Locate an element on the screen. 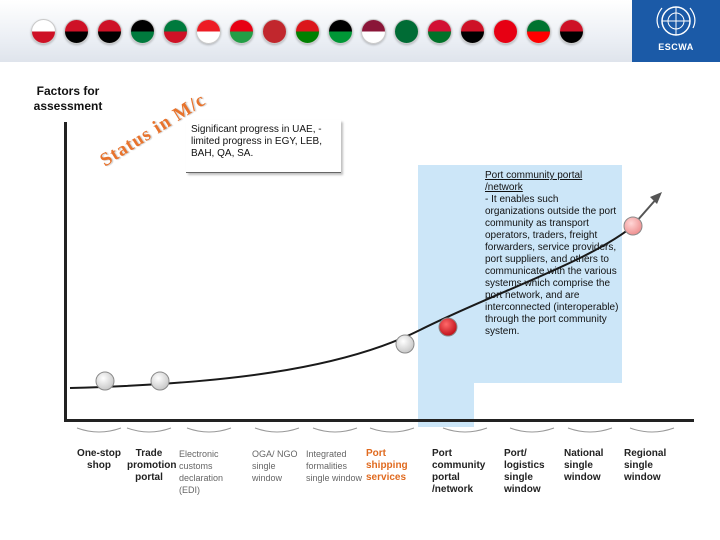 Image resolution: width=720 pixels, height=540 pixels. category-label: OGA/ NGO single window is located at coordinates (275, 466).